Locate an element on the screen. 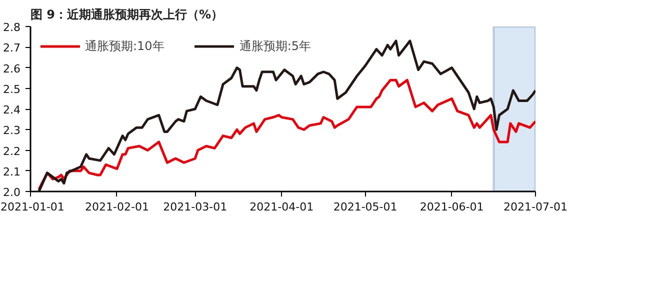 This screenshot has height=299, width=646. y-tick-label: 2.5 is located at coordinates (12, 89).